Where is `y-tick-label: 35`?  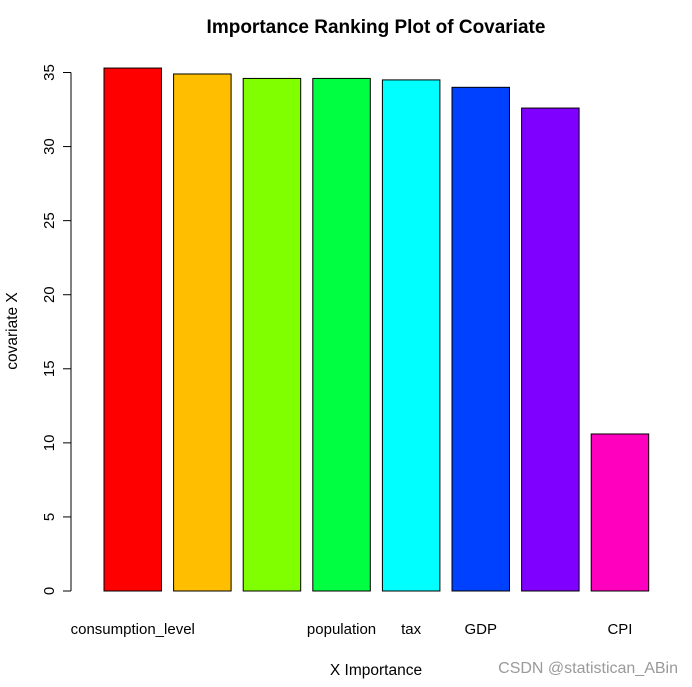
y-tick-label: 35 is located at coordinates (49, 72).